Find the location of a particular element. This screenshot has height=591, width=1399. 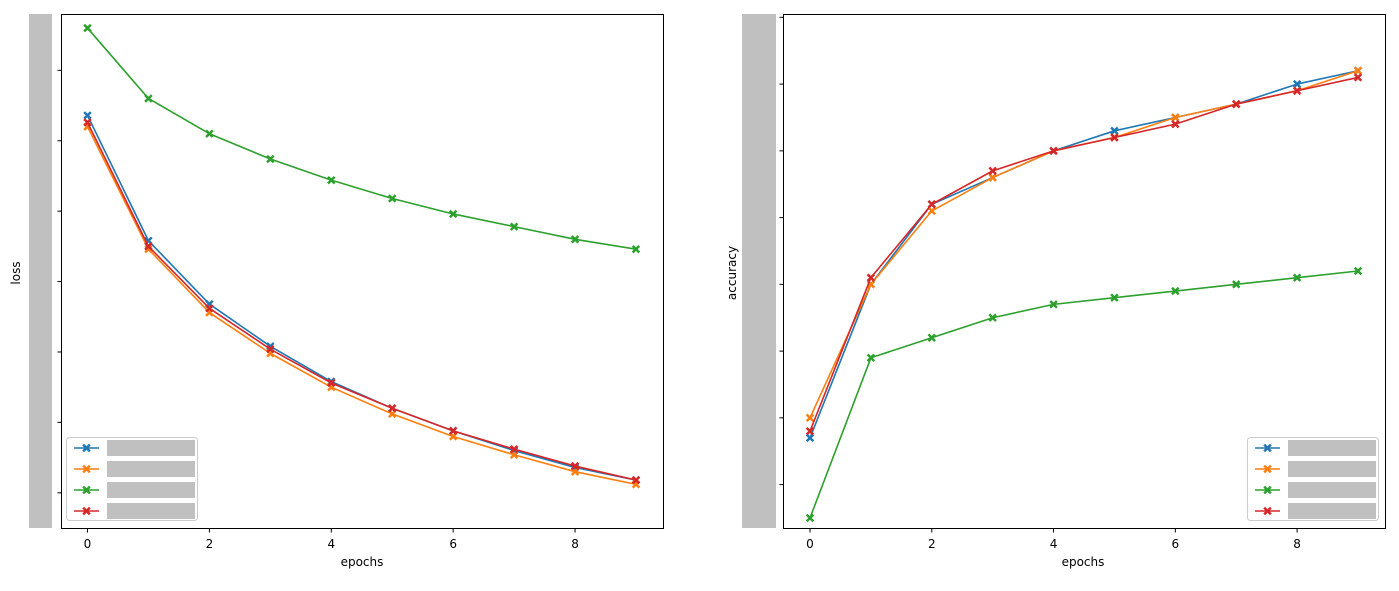

accuracy-x-tick-label: 2 is located at coordinates (932, 544).